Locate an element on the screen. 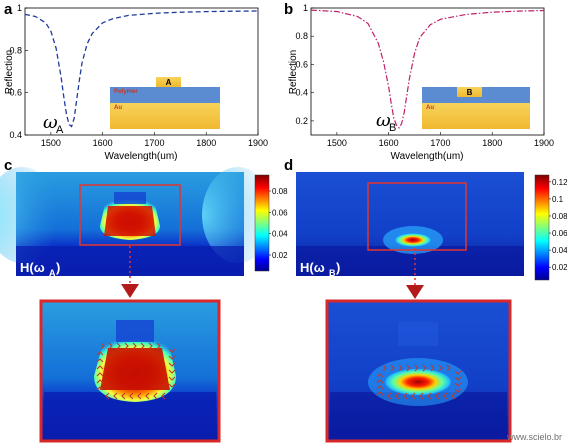 This screenshot has width=567, height=446. chart-a-xtick-label-4: 1900 is located at coordinates (258, 143).